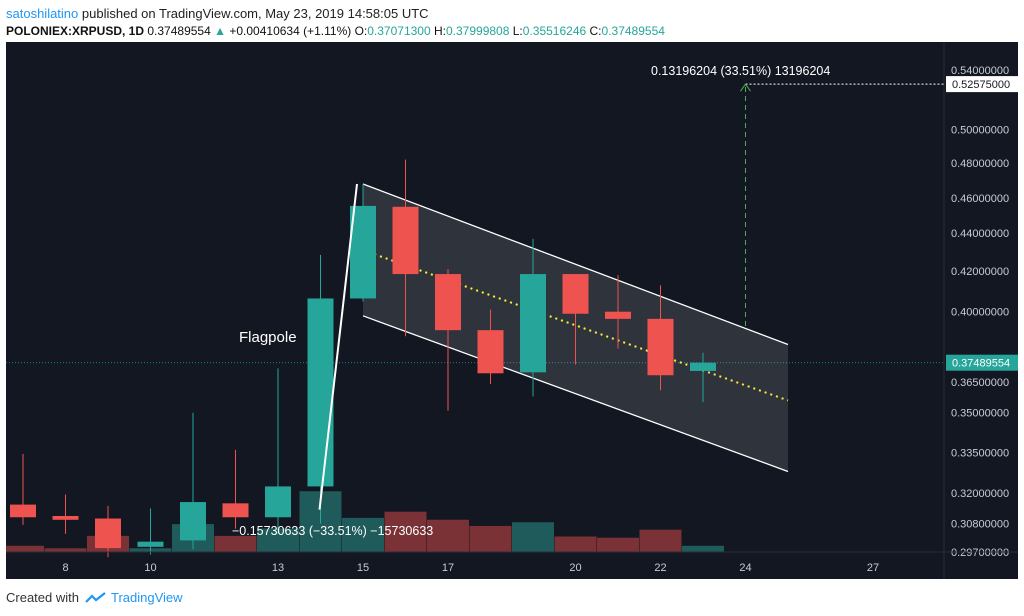 The height and width of the screenshot is (616, 1024). I want to click on last-price: 0.37489554, so click(179, 31).